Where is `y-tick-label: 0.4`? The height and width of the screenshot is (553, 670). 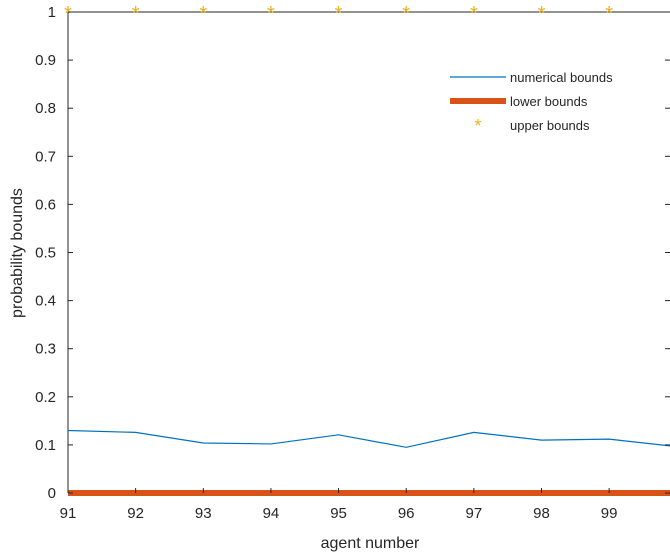
y-tick-label: 0.4 is located at coordinates (45, 301).